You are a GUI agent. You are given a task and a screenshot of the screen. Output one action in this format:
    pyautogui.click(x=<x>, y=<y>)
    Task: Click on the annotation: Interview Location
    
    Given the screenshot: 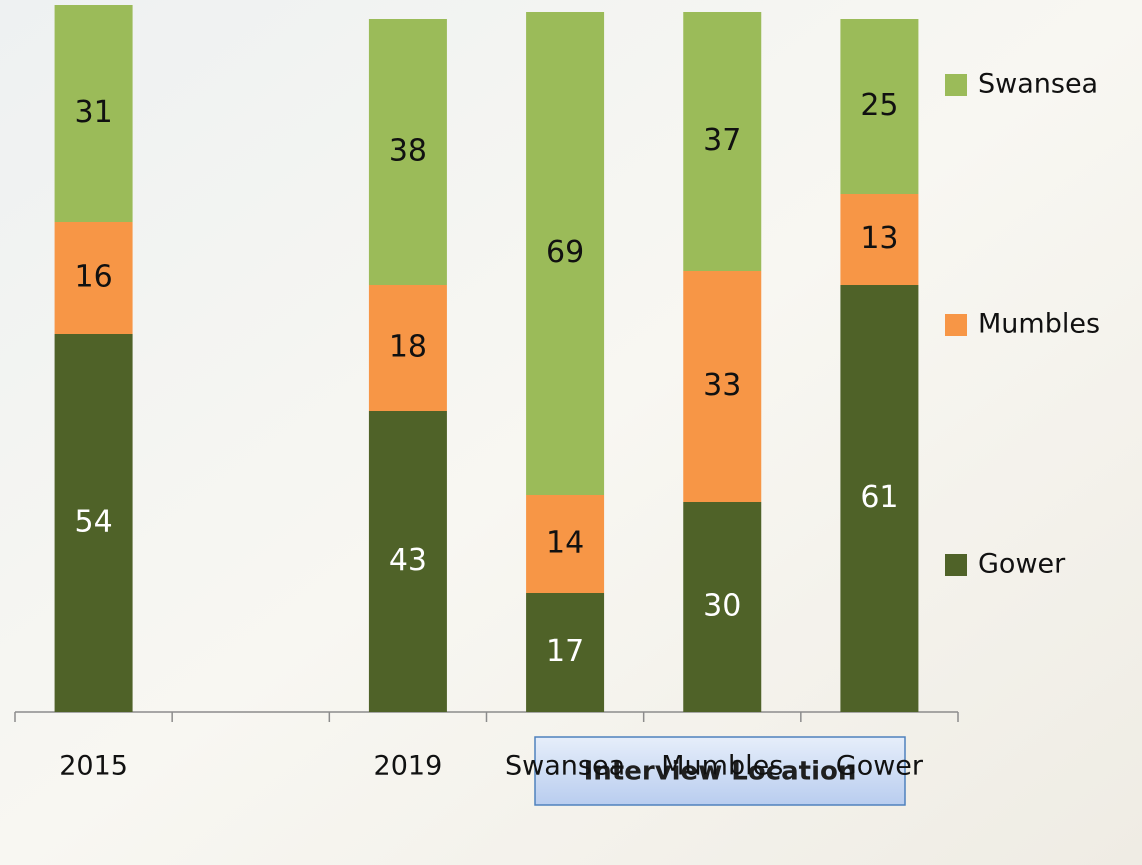 What is the action you would take?
    pyautogui.click(x=720, y=772)
    